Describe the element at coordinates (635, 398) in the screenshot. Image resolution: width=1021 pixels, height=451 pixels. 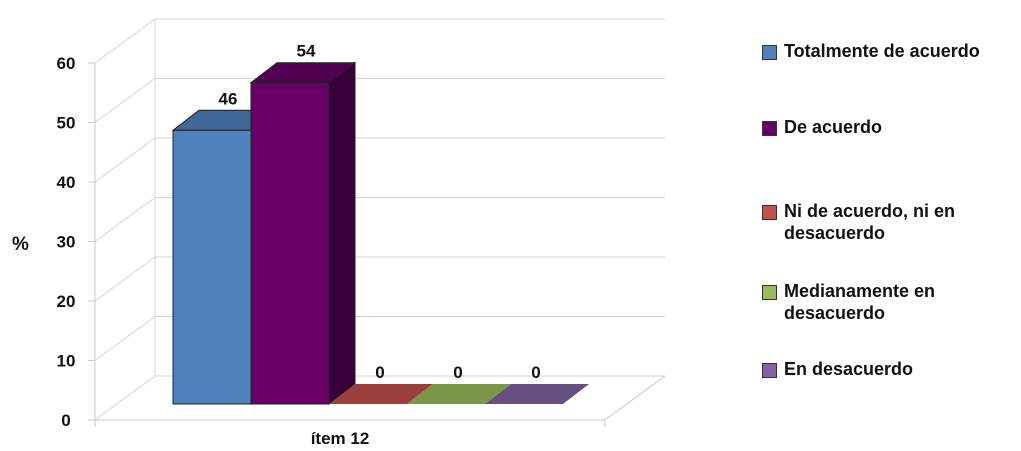
I see `floor-edge` at that location.